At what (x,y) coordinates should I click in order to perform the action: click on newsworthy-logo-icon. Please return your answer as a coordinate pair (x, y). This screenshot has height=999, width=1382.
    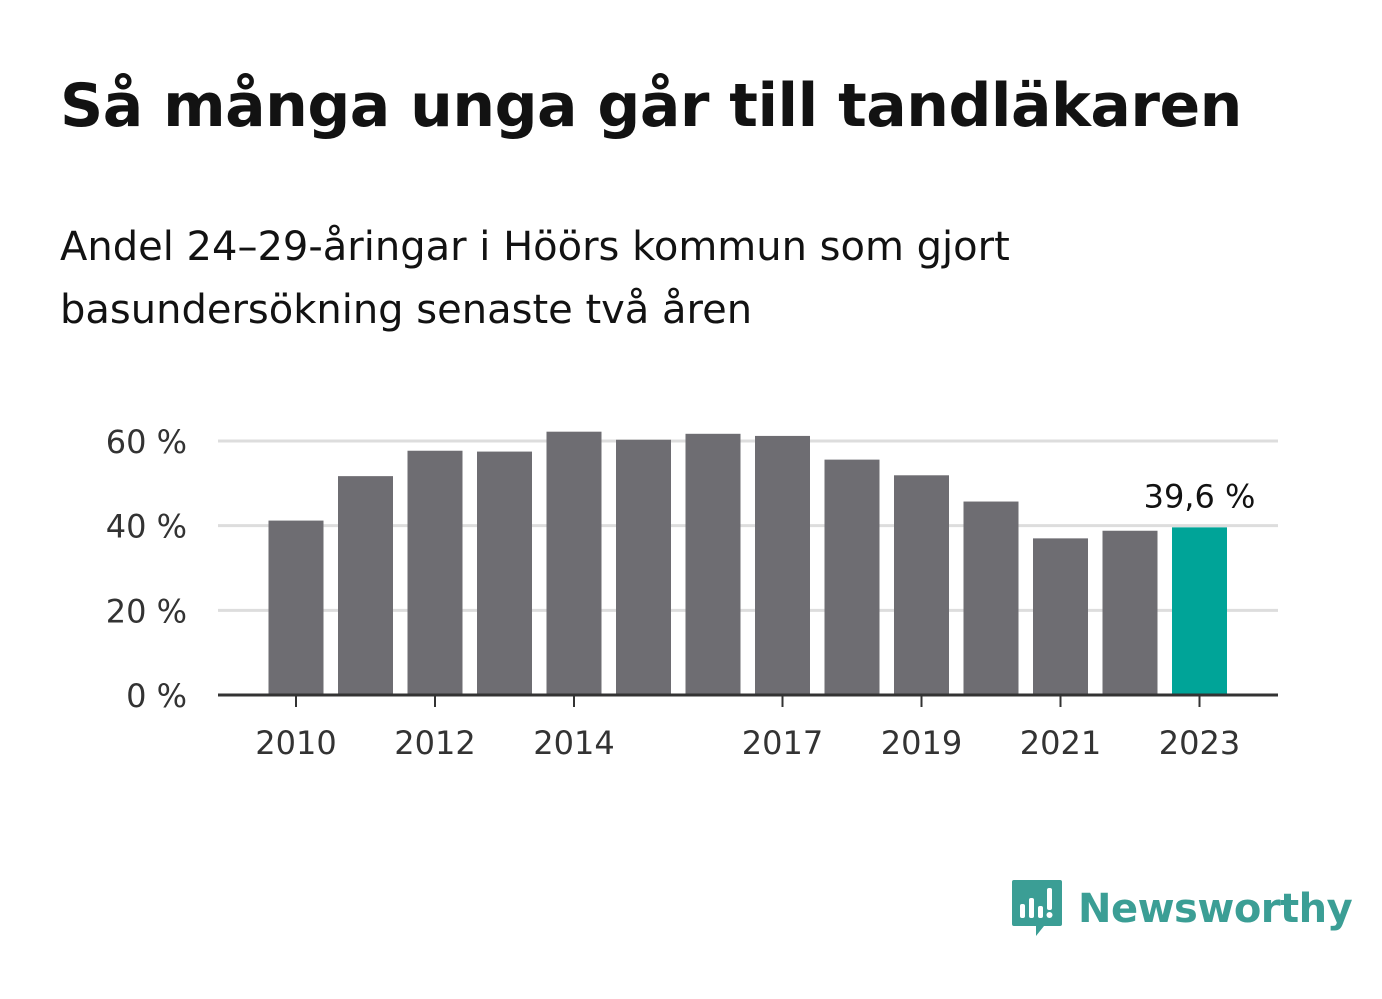
    Looking at the image, I should click on (1037, 908).